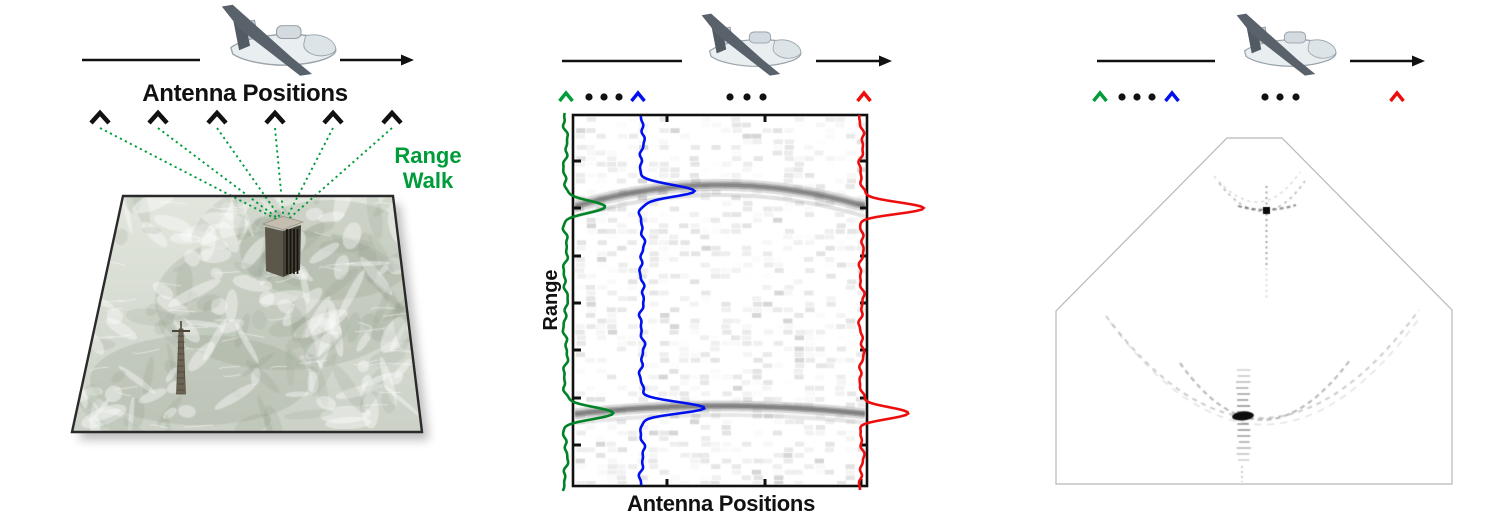 The image size is (1509, 526). What do you see at coordinates (283, 246) in the screenshot?
I see `building-icon` at bounding box center [283, 246].